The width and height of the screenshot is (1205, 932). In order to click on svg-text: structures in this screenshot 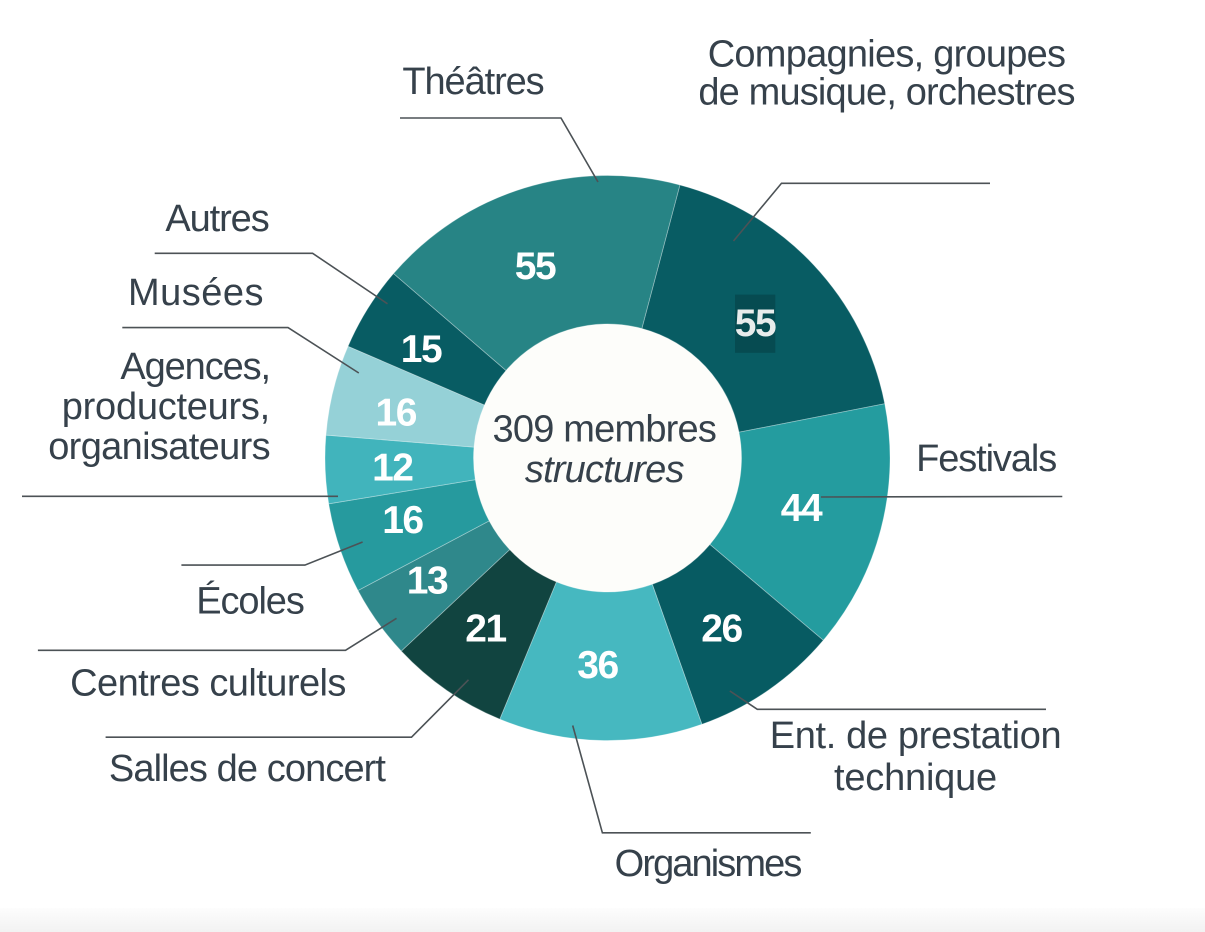, I will do `click(605, 470)`.